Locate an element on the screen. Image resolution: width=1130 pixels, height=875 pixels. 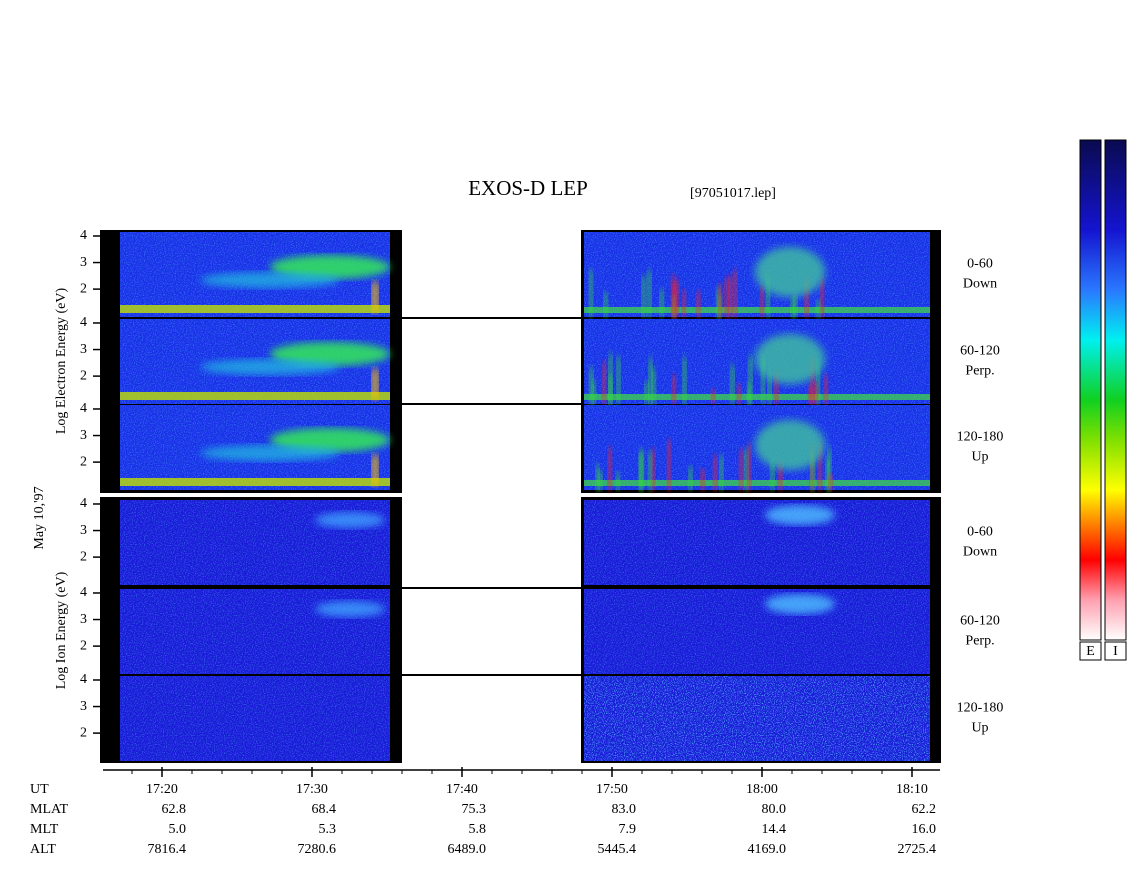
x-tick-label: 17:20 is located at coordinates (162, 789).